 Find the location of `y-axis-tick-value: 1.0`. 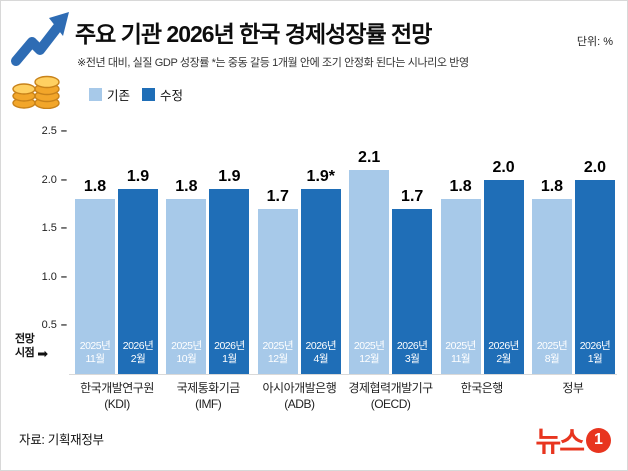

y-axis-tick-value: 1.0 is located at coordinates (49, 276).